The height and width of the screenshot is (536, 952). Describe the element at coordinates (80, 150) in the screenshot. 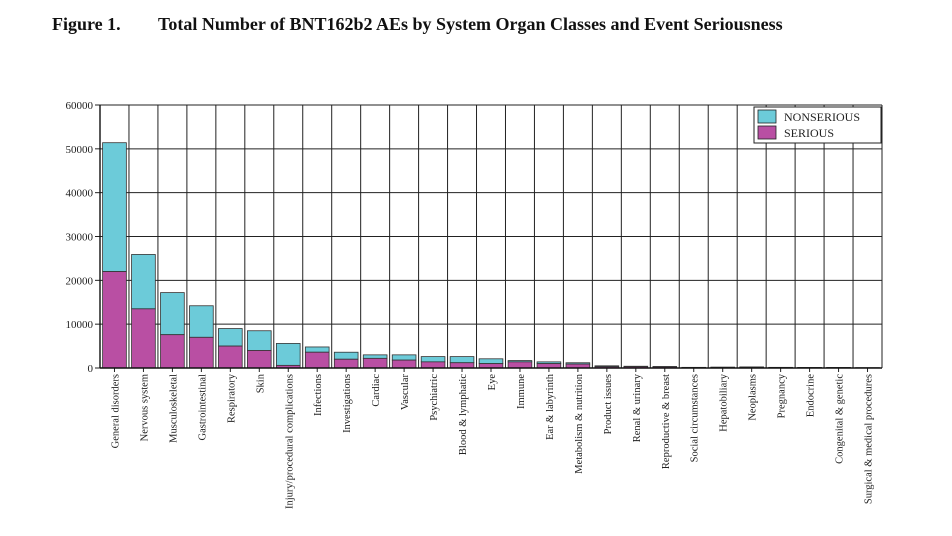

I see `y-tick-label: 50000` at that location.